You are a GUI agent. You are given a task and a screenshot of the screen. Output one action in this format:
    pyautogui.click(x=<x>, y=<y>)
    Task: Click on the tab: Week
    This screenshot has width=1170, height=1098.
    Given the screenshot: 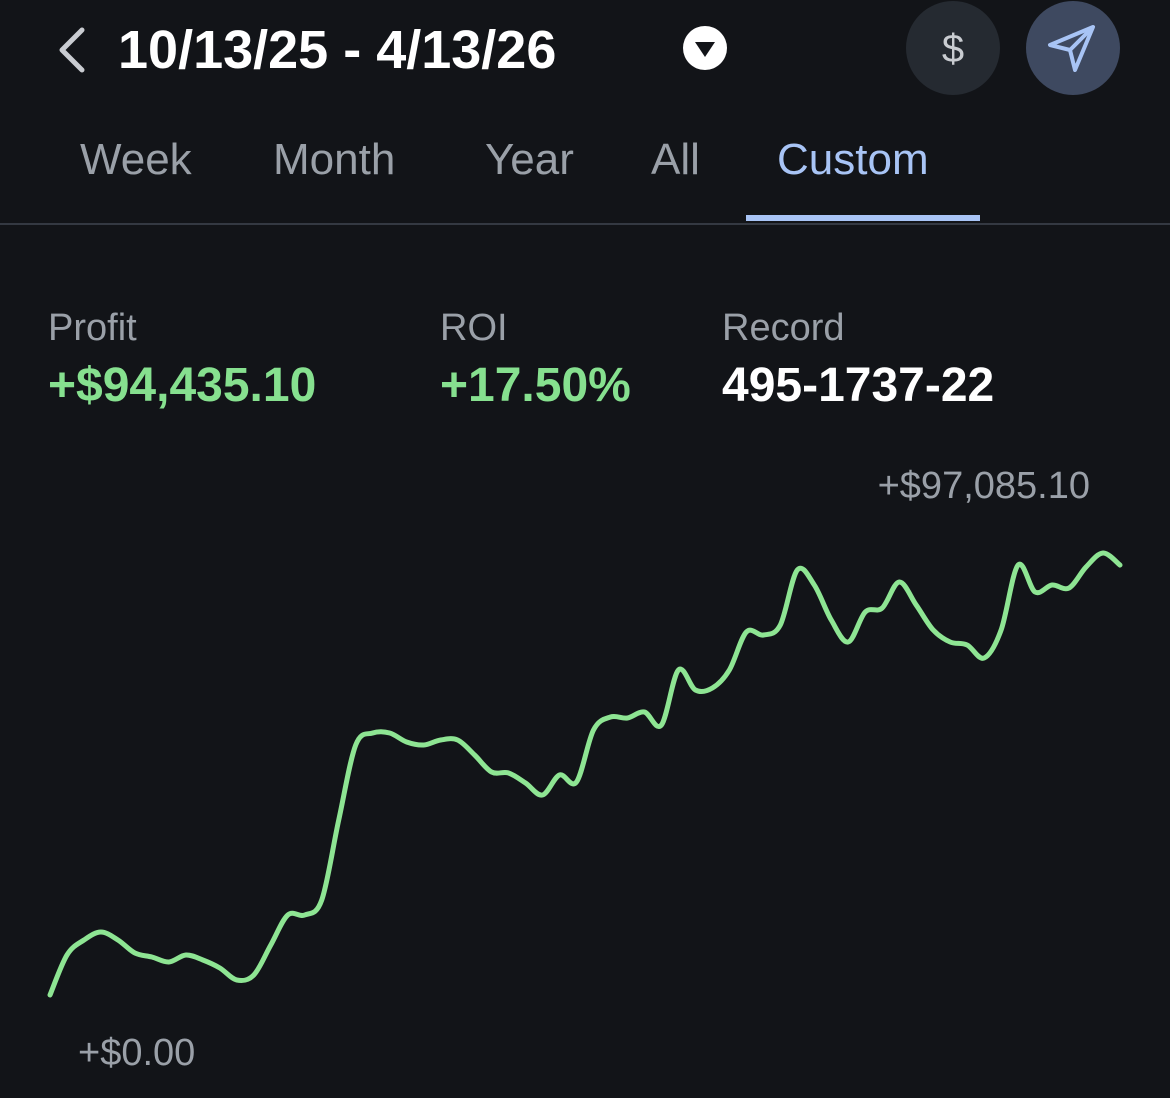 What is the action you would take?
    pyautogui.click(x=136, y=159)
    